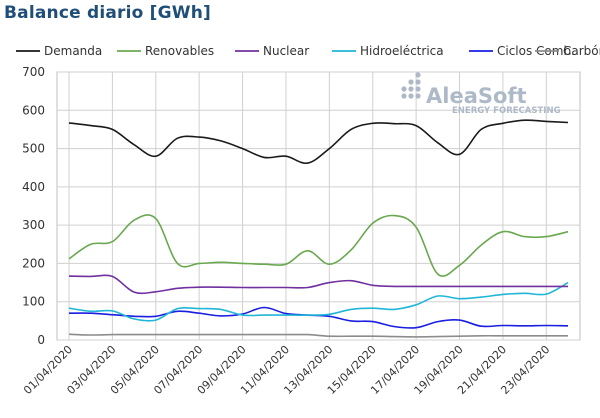 Image resolution: width=600 pixels, height=418 pixels. Describe the element at coordinates (41, 340) in the screenshot. I see `y-tick-label: 0` at that location.